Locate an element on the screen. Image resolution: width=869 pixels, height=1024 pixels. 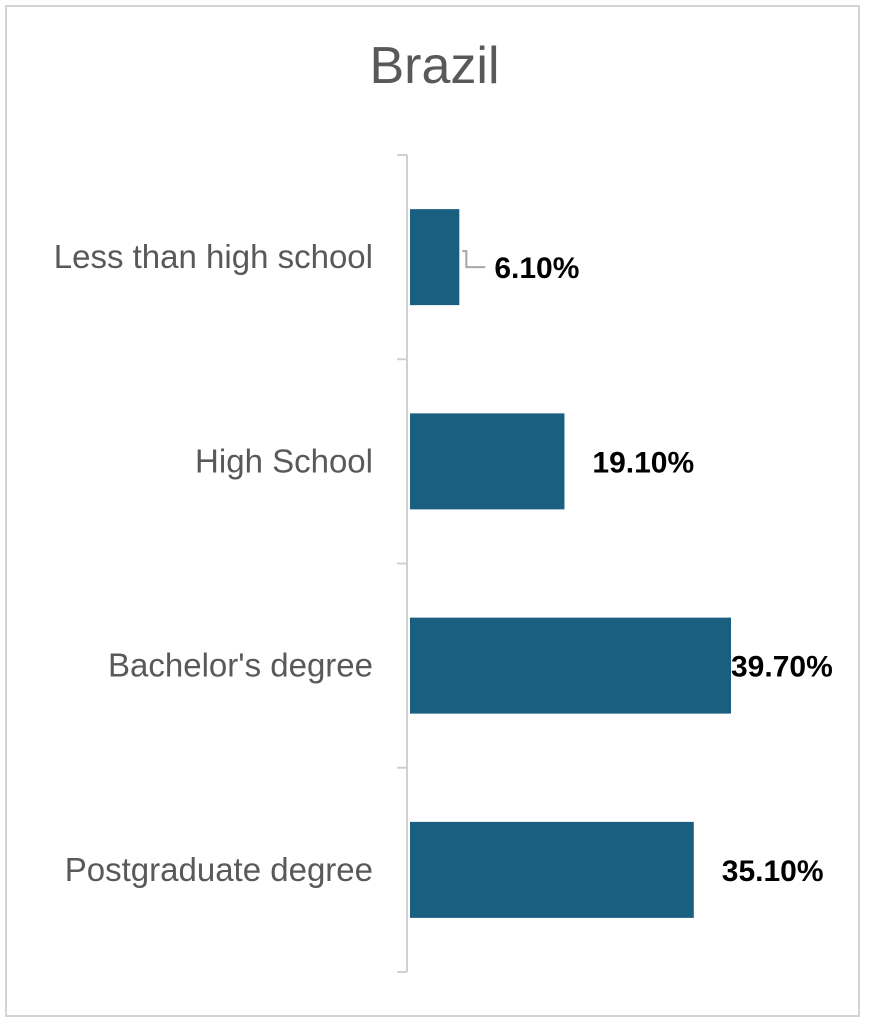
chart-title: Brazil is located at coordinates (434, 66).